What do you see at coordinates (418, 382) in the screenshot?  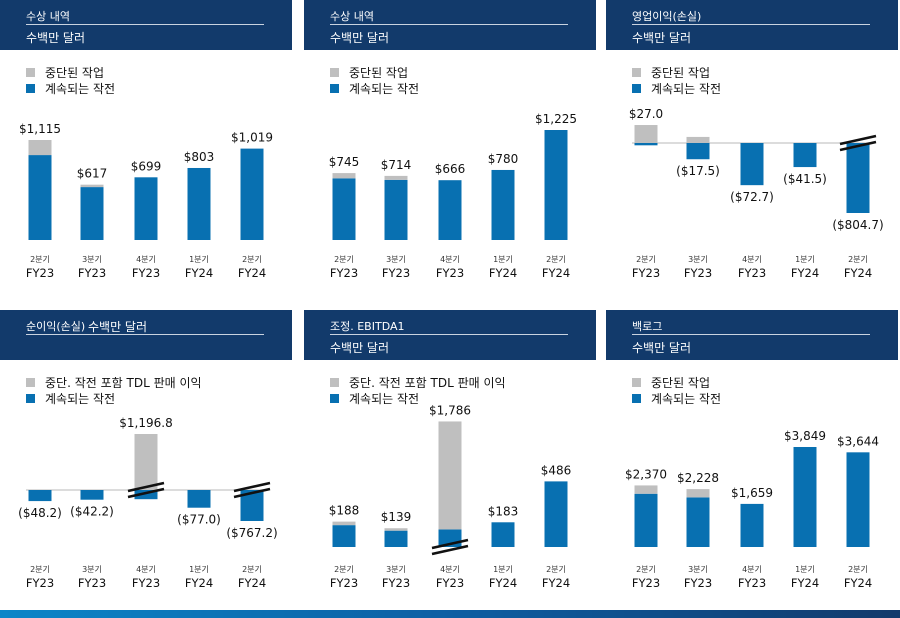 I see `legend-item-discontinued: 중단. 작전 포함 TDL 판매 이익` at bounding box center [418, 382].